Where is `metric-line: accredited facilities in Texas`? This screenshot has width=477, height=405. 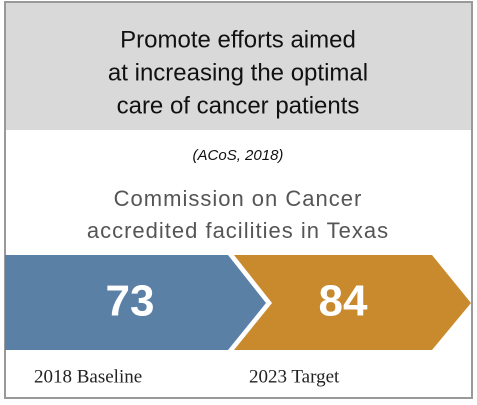
metric-line: accredited facilities in Texas is located at coordinates (238, 230).